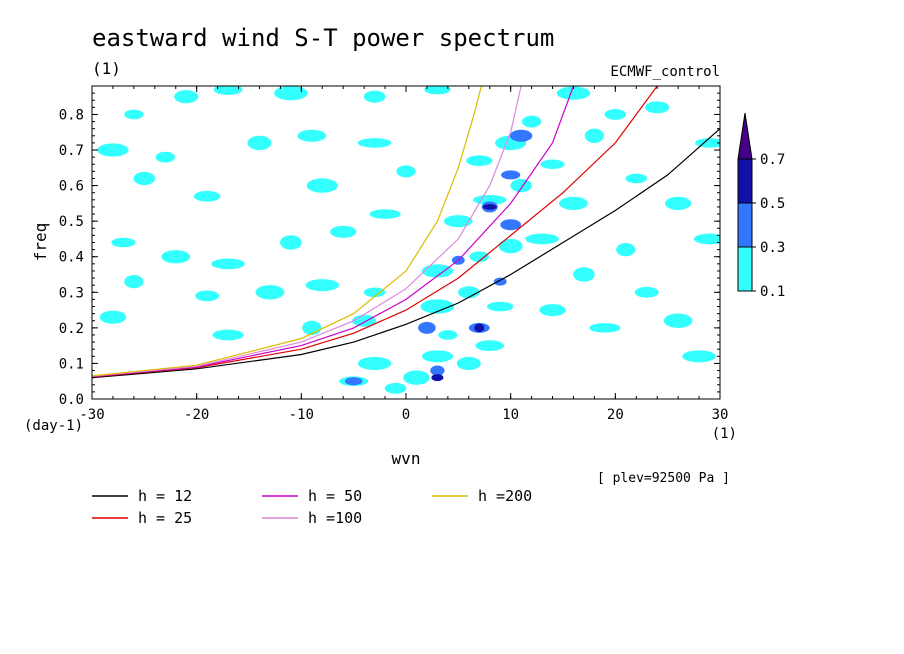 The height and width of the screenshot is (654, 904). I want to click on chart-subtitle: ECMWF_control, so click(665, 72).